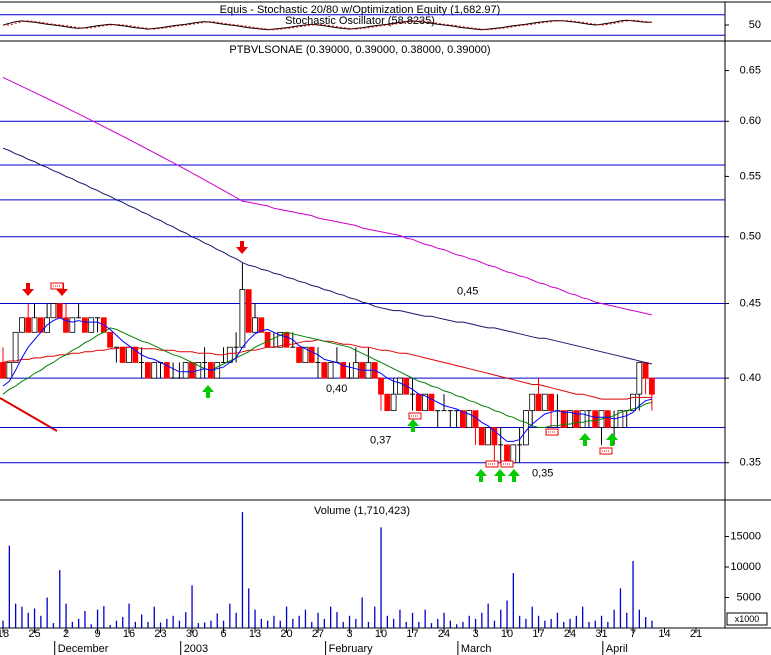 This screenshot has height=655, width=771. Describe the element at coordinates (750, 463) in the screenshot. I see `y-tick-label: 0.35` at that location.